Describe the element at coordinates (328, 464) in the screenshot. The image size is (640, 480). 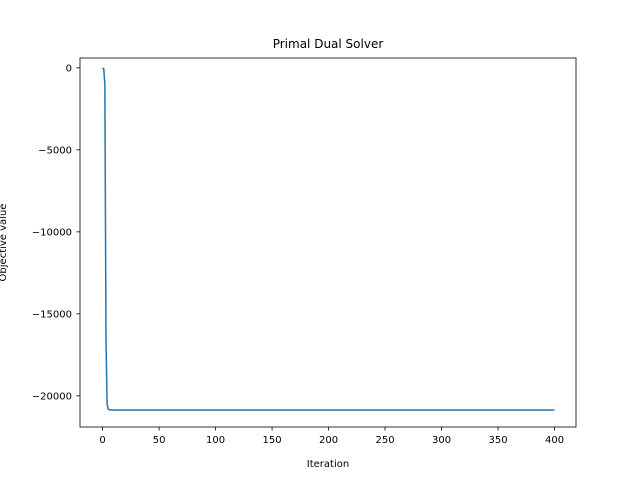
I see `x-axis-label: Iteration` at that location.